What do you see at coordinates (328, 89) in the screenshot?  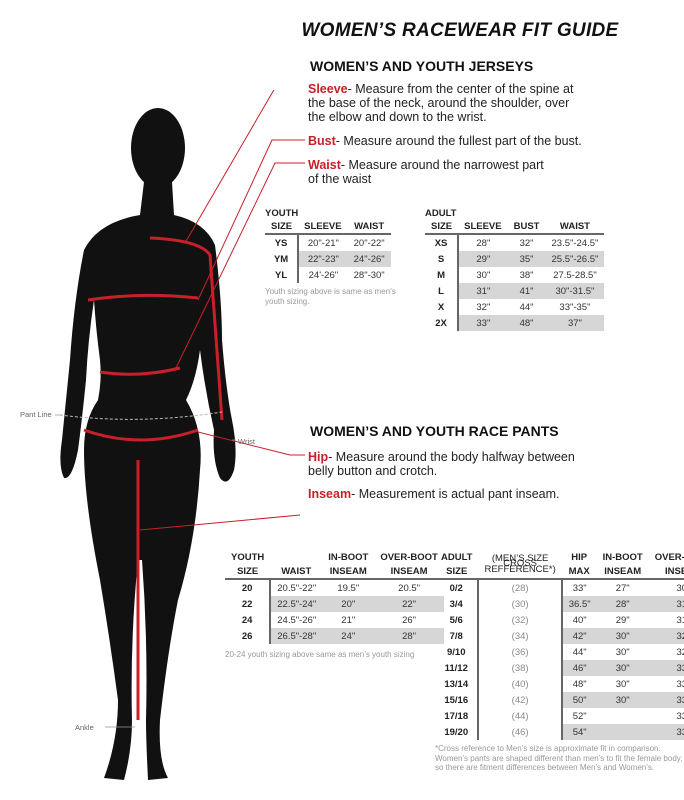 I see `sleeve-term: Sleeve` at bounding box center [328, 89].